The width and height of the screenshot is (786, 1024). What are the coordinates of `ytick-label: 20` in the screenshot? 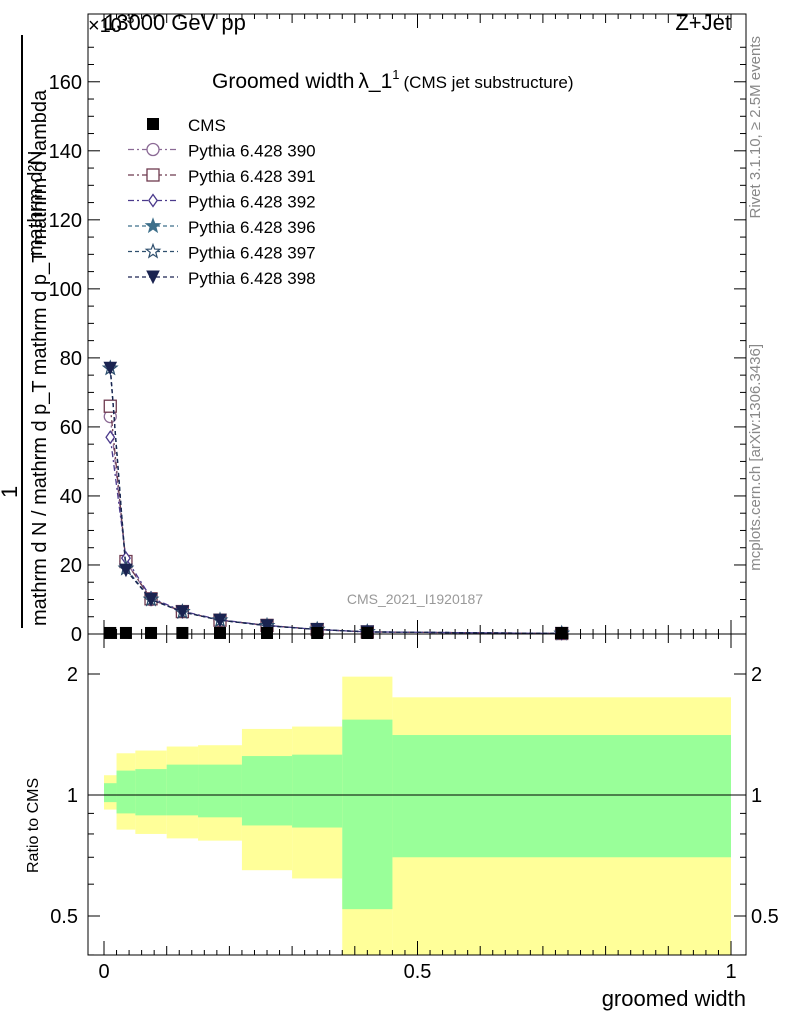 It's located at (71, 566).